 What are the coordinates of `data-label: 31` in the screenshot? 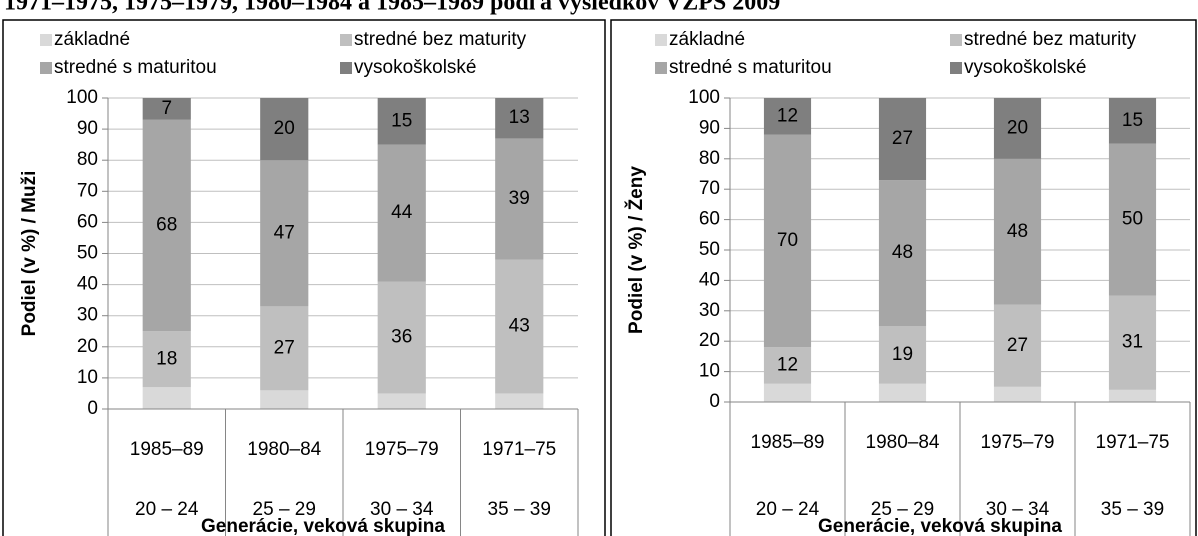 It's located at (1132, 342).